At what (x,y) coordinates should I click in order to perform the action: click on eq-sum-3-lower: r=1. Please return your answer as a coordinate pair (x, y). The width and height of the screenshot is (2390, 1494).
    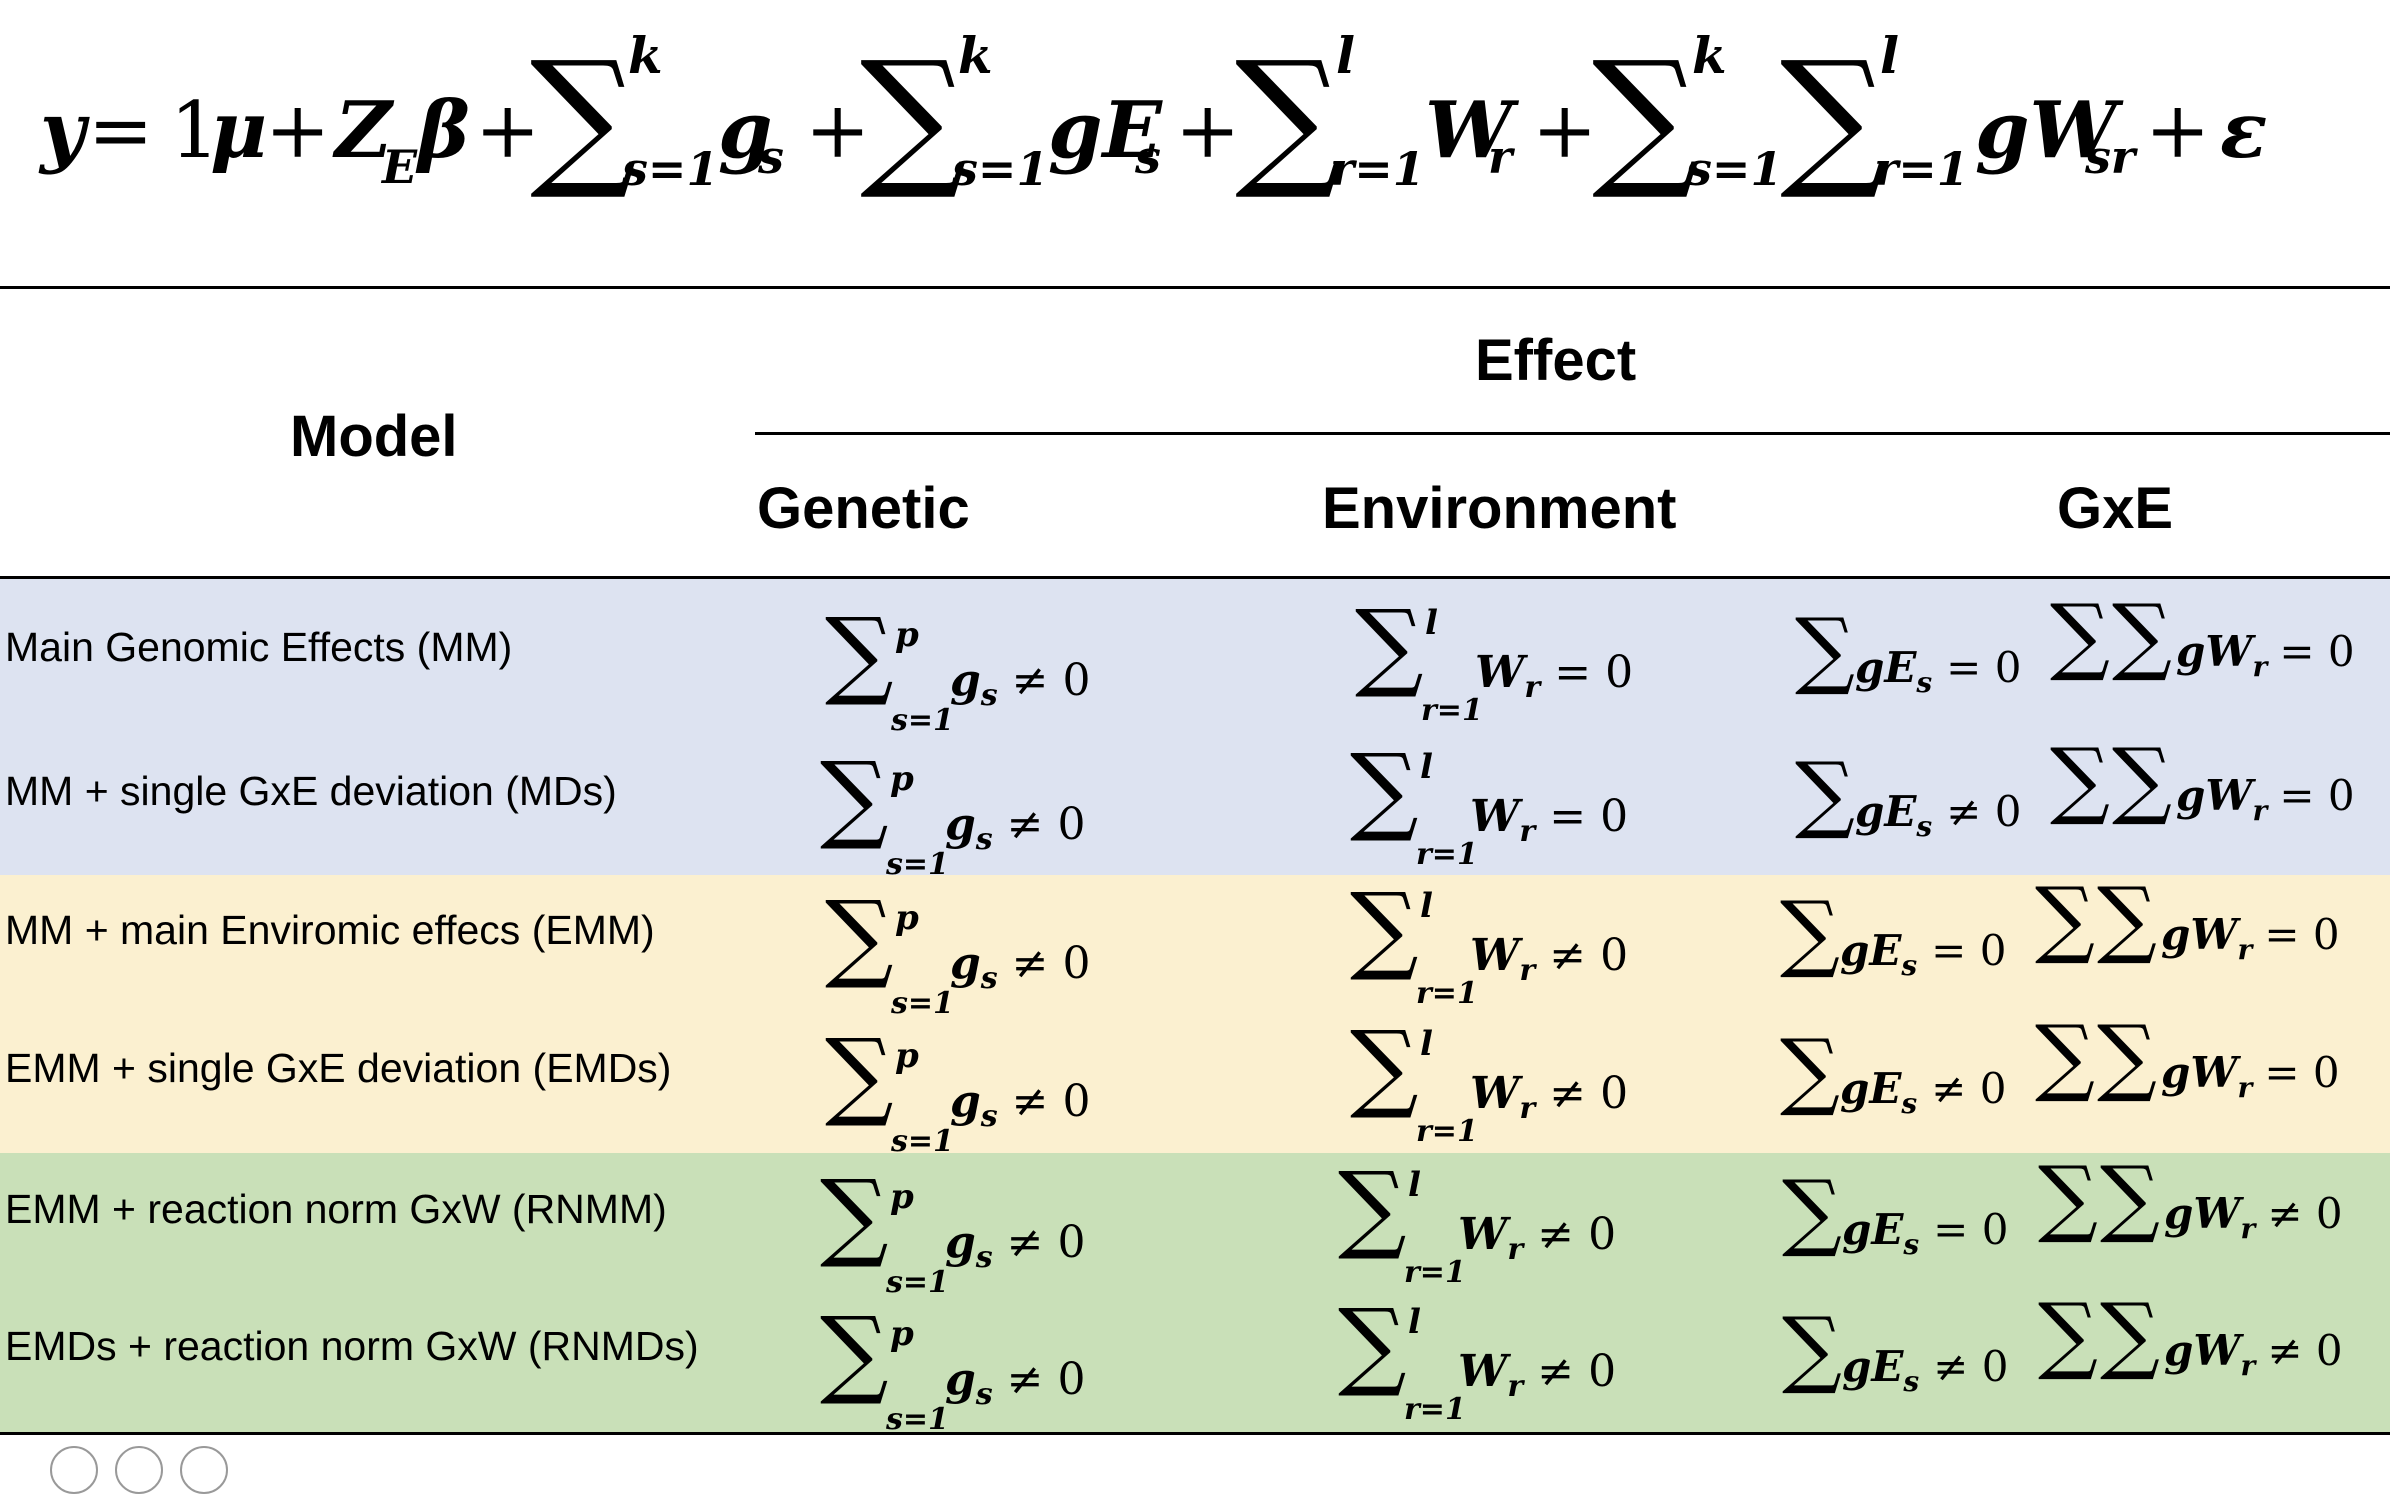
    Looking at the image, I should click on (1377, 169).